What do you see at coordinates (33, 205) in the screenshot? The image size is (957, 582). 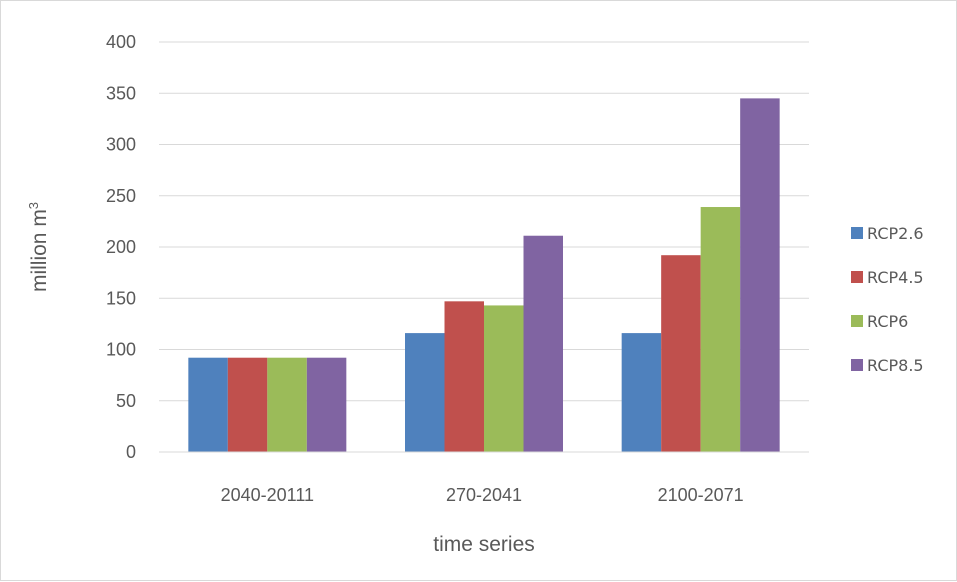 I see `y-axis-title-superscript: 3` at bounding box center [33, 205].